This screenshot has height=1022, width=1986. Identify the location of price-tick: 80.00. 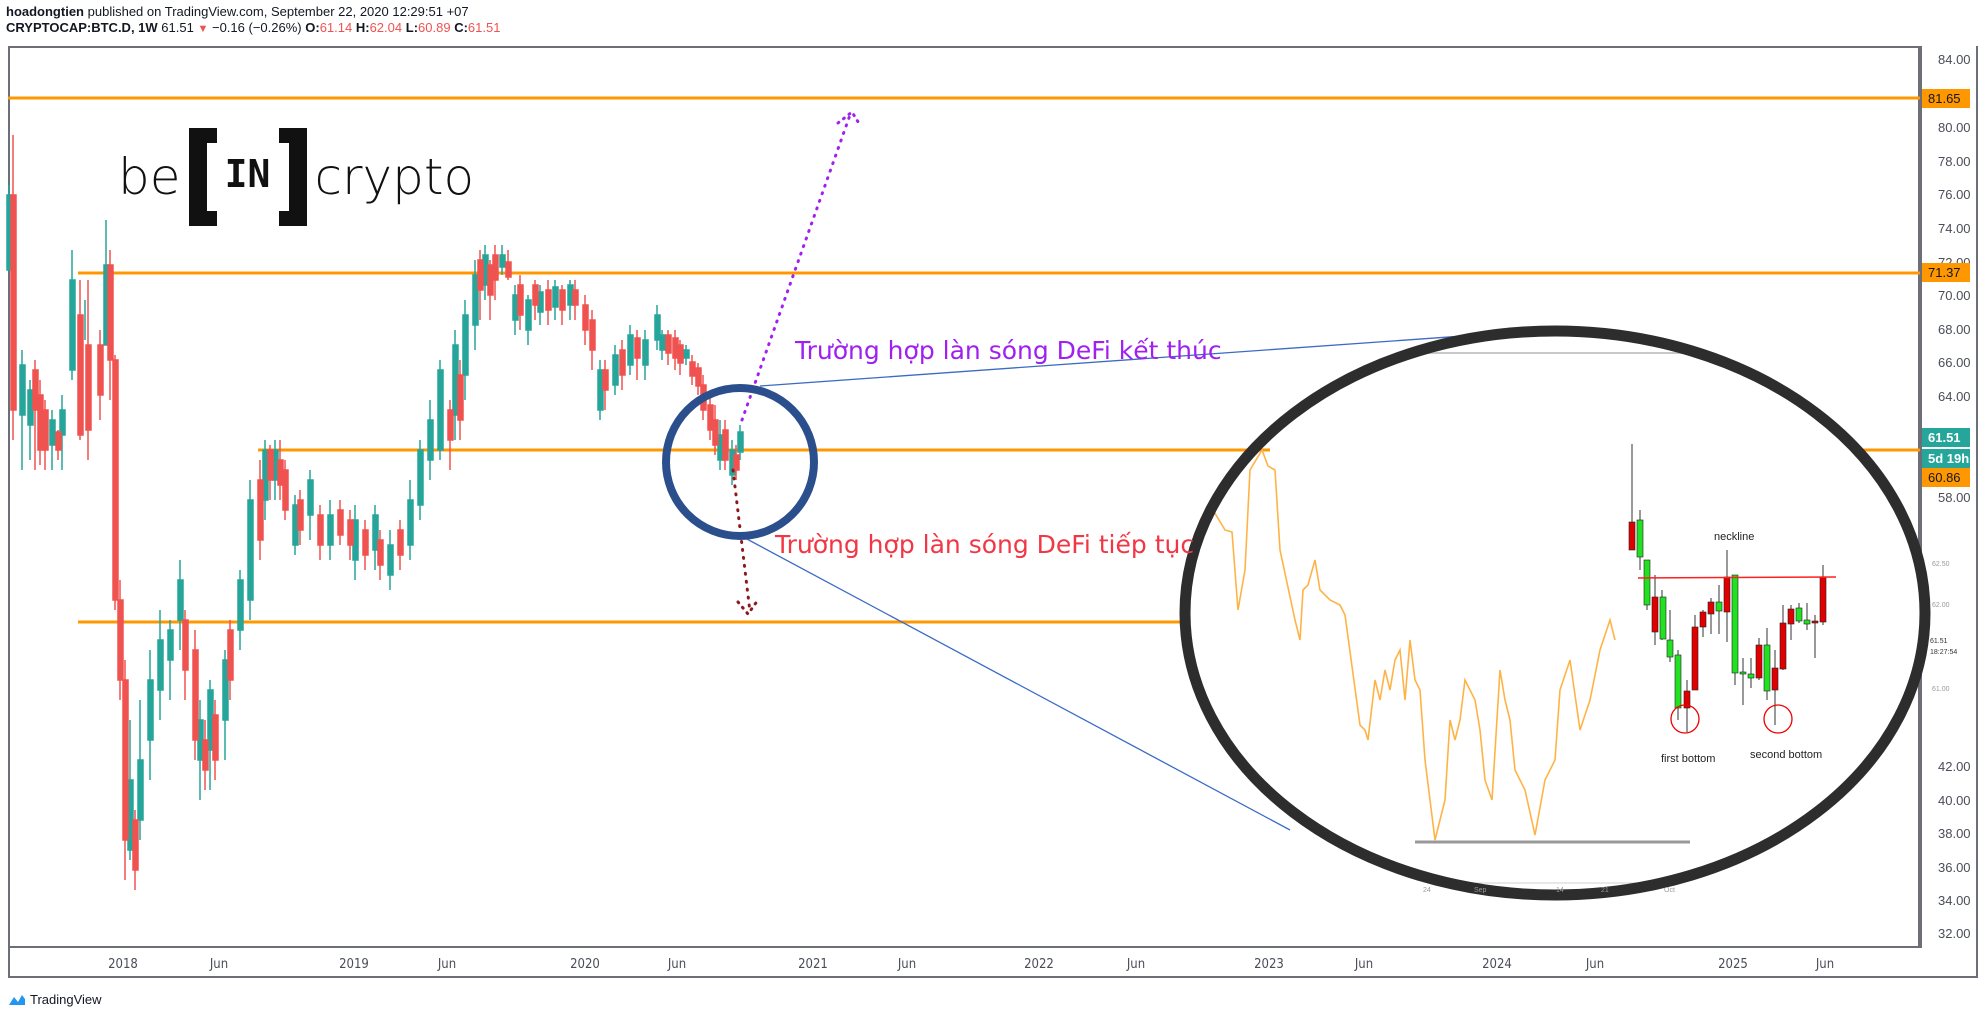
(1954, 127).